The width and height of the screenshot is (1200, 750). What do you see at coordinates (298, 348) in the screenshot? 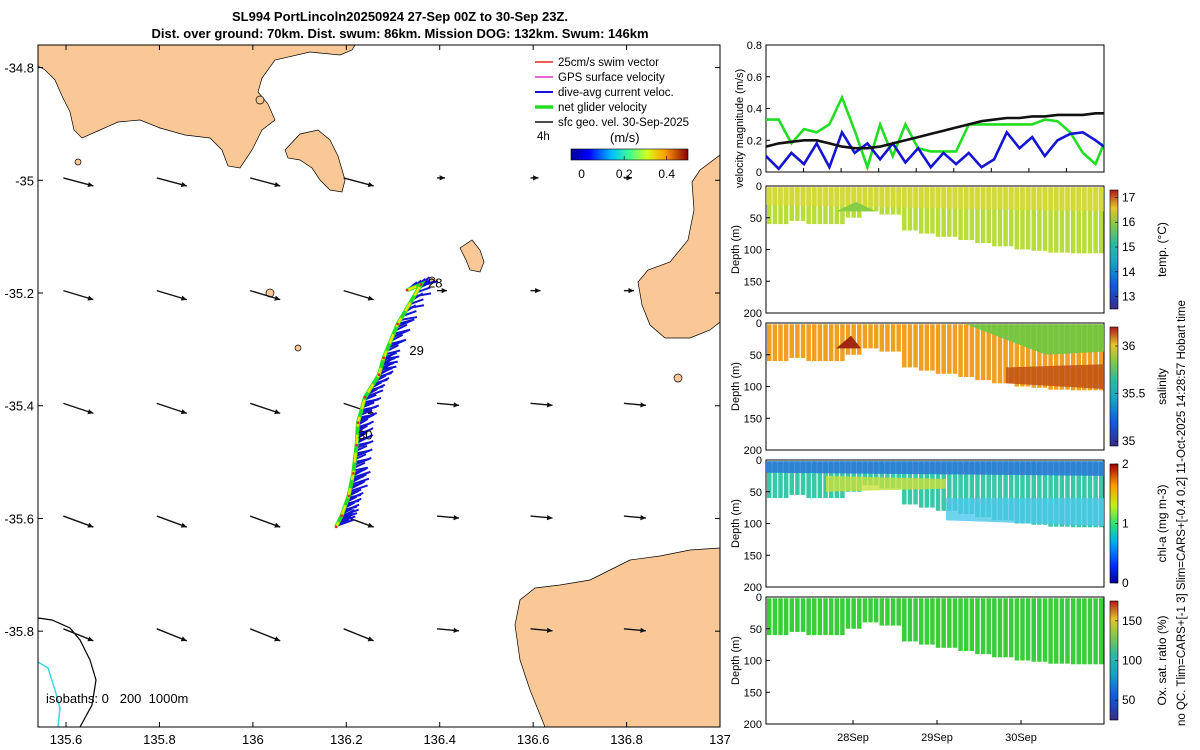
I see `land-islet` at bounding box center [298, 348].